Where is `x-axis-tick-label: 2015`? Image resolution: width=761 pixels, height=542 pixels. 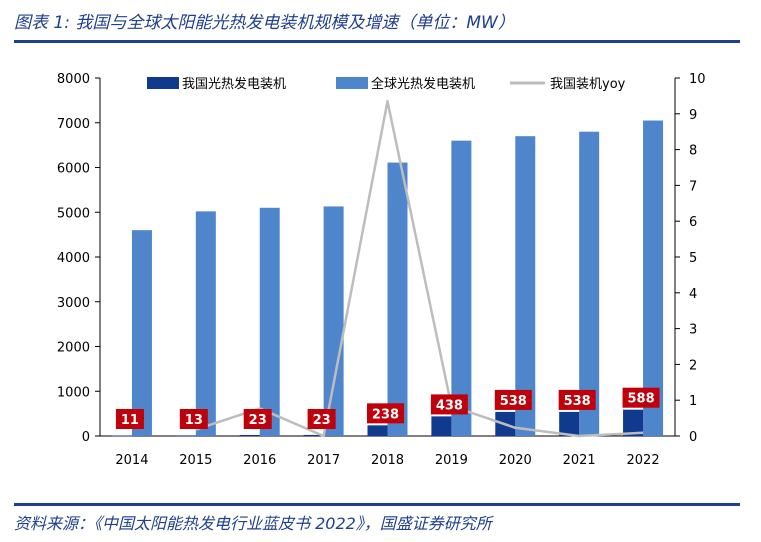
x-axis-tick-label: 2015 is located at coordinates (195, 460).